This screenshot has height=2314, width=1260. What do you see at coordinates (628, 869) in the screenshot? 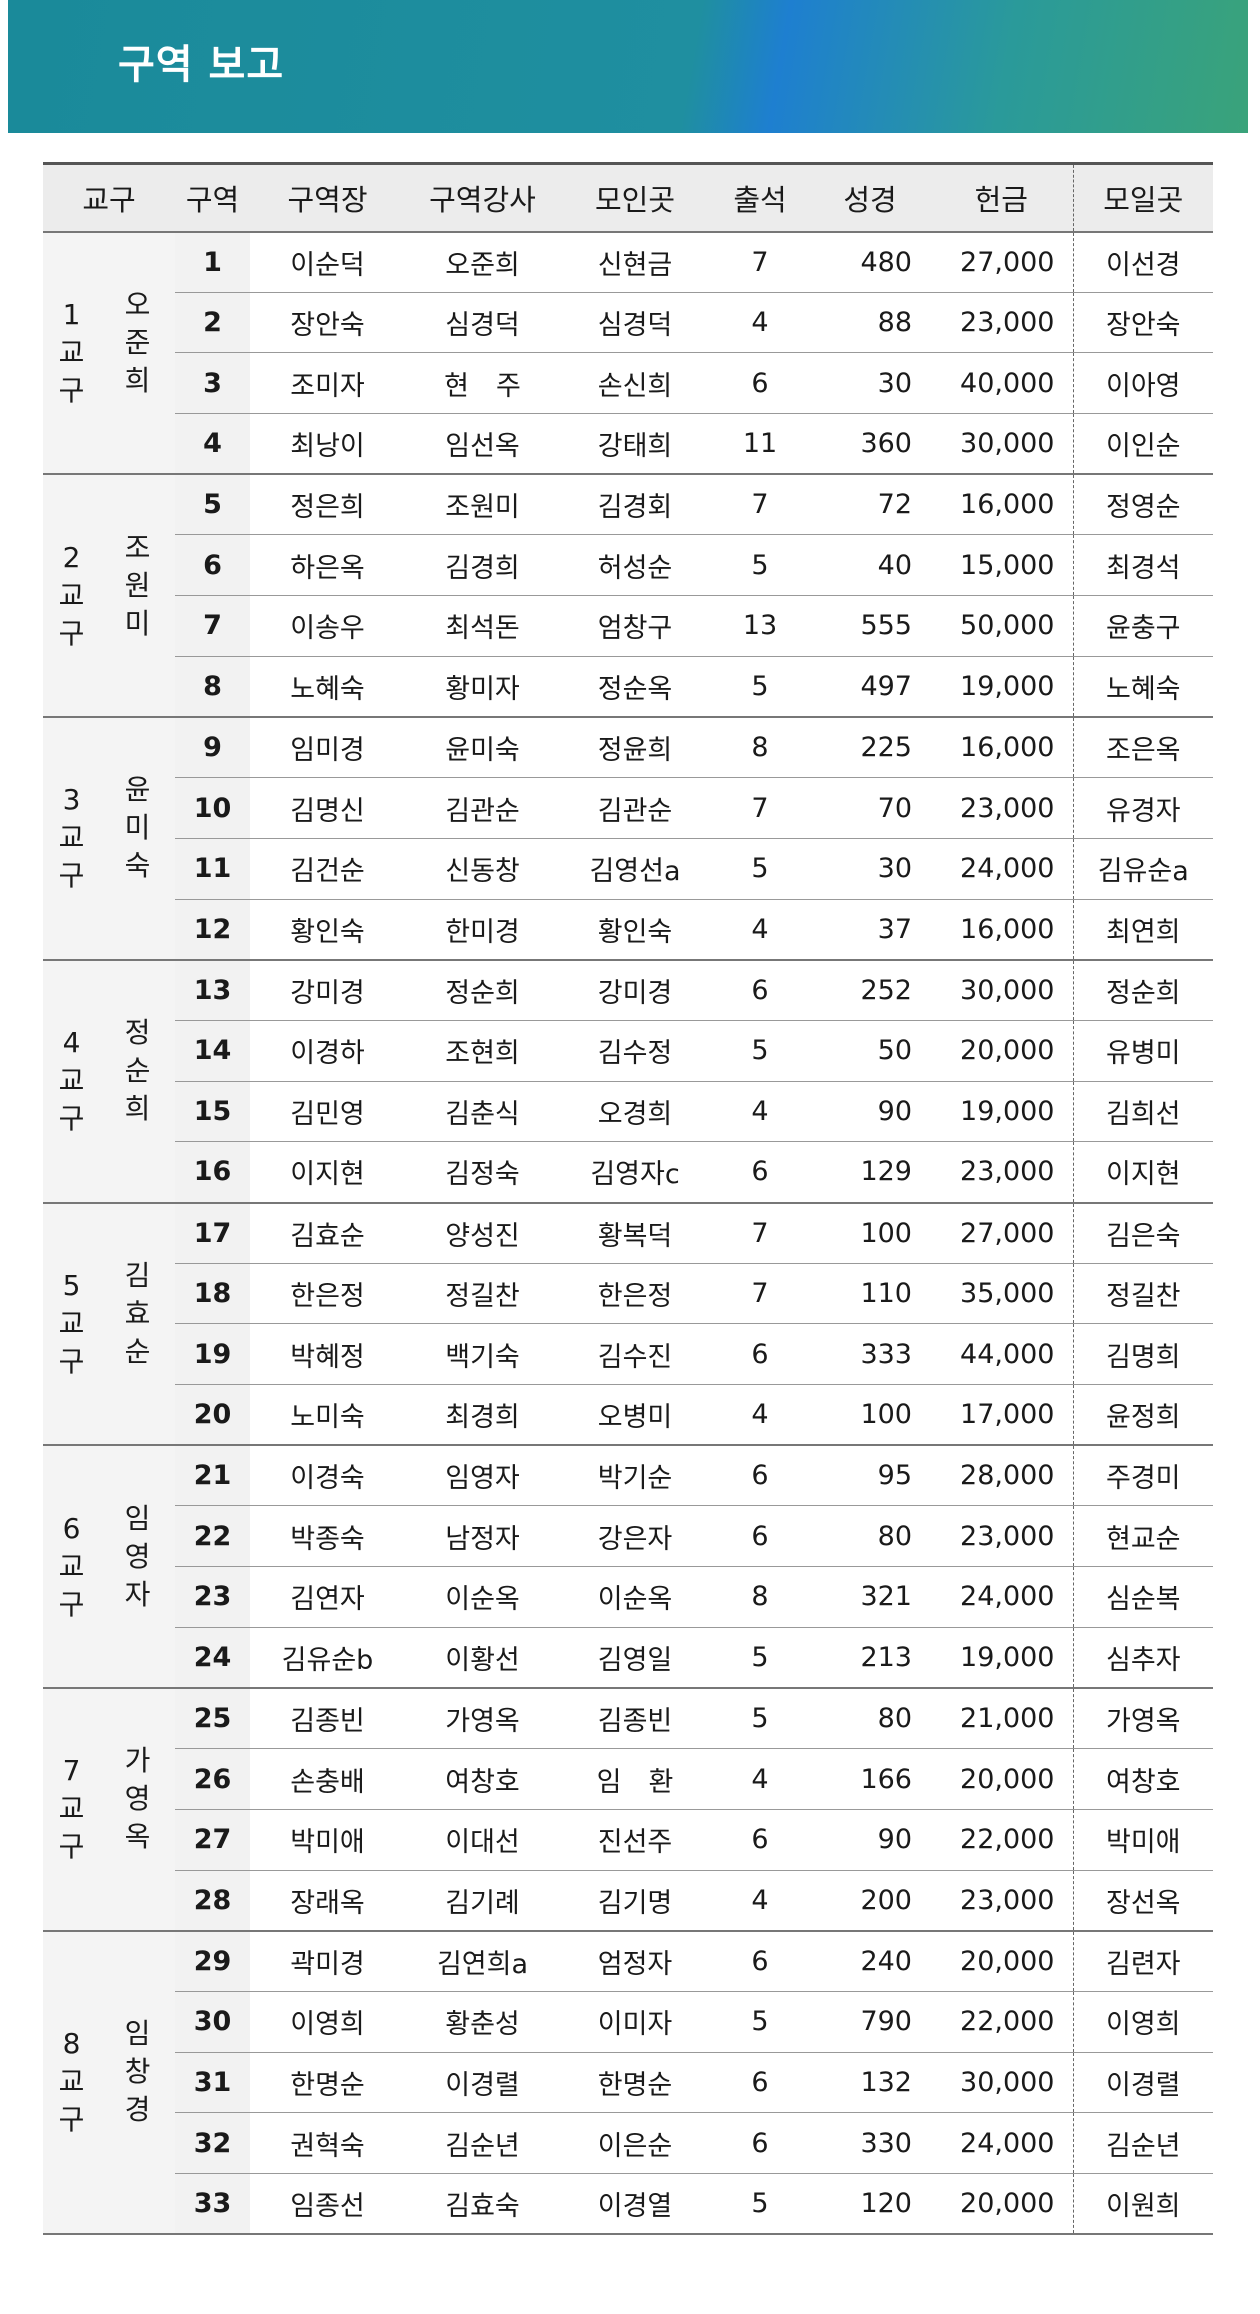
I see `table-row: 11 김건순 신동창 김영선a 5 30 24,000 김유순a` at bounding box center [628, 869].